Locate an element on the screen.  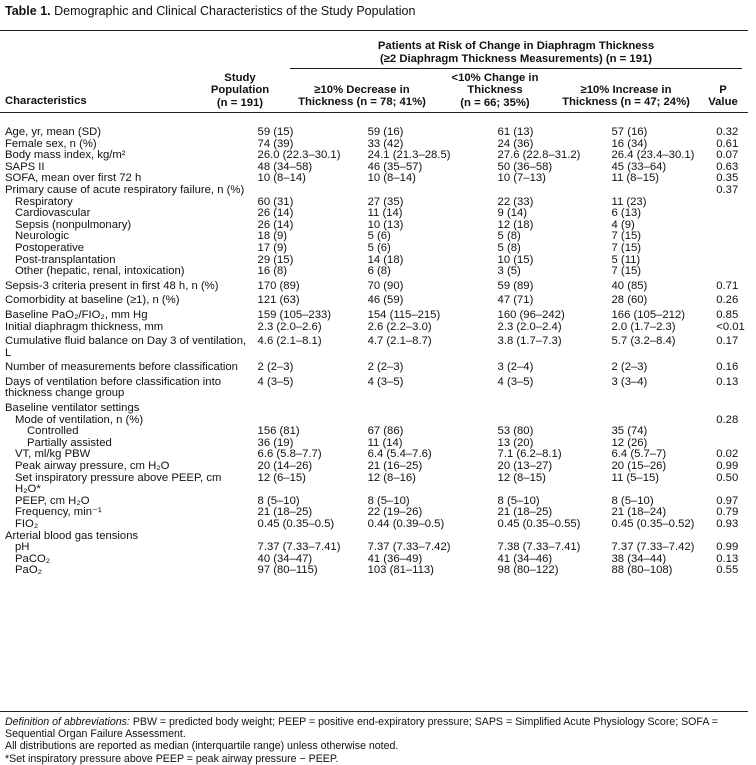
table-row: Postoperative 17 (9) 5 (6) 5 (8) 7 (15) is located at coordinates (380, 248).